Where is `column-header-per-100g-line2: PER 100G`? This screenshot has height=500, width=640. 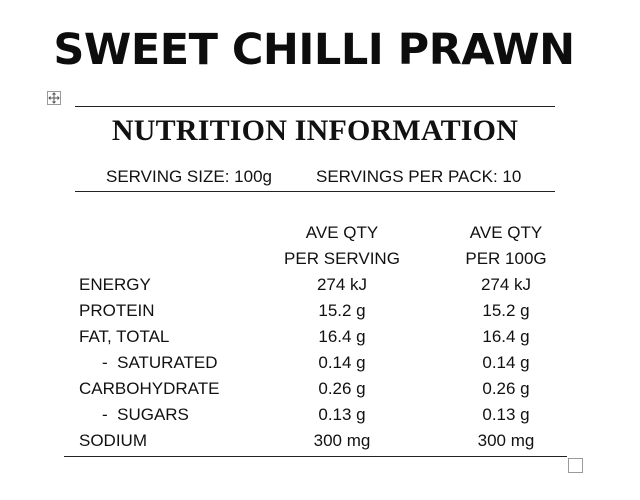
column-header-per-100g-line2: PER 100G is located at coordinates (506, 258).